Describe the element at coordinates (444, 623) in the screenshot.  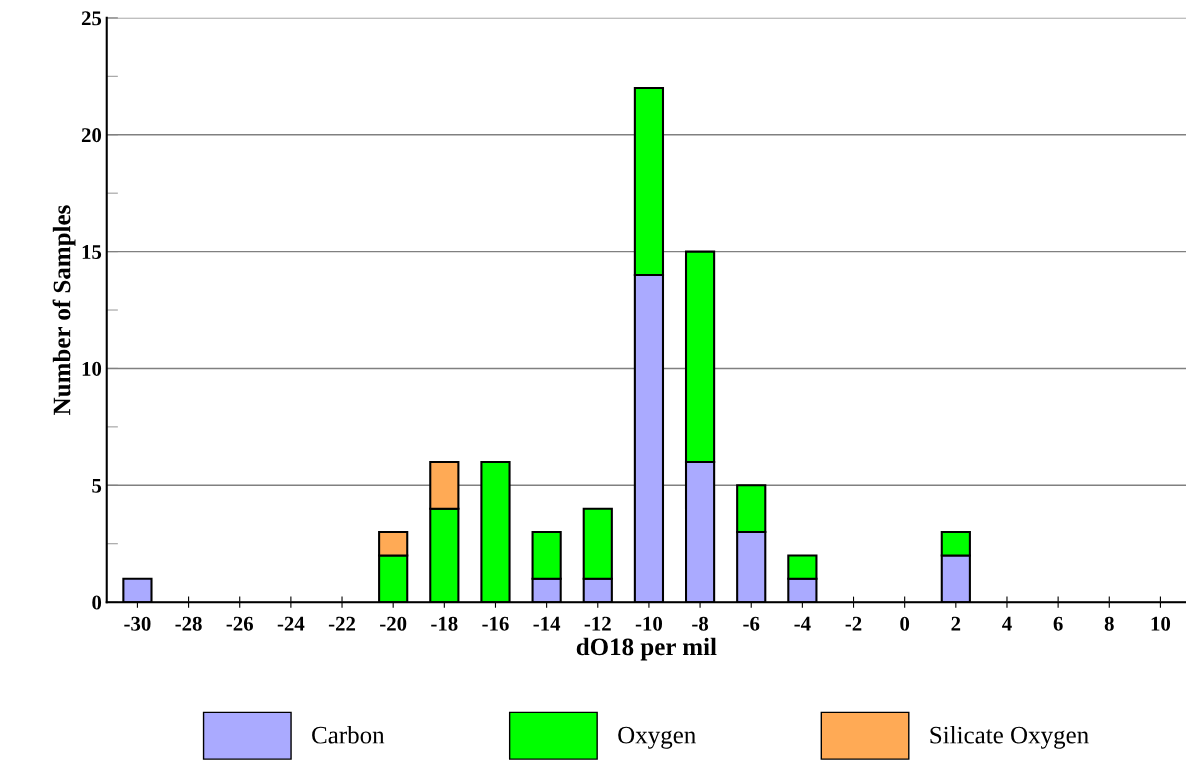
I see `x-tick-label: -18` at that location.